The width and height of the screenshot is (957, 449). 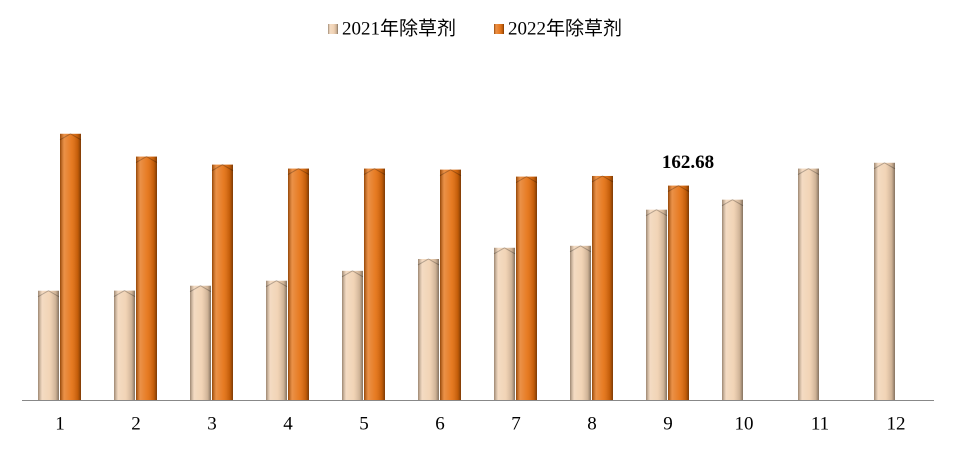 What do you see at coordinates (592, 423) in the screenshot?
I see `x-tick-label: 8` at bounding box center [592, 423].